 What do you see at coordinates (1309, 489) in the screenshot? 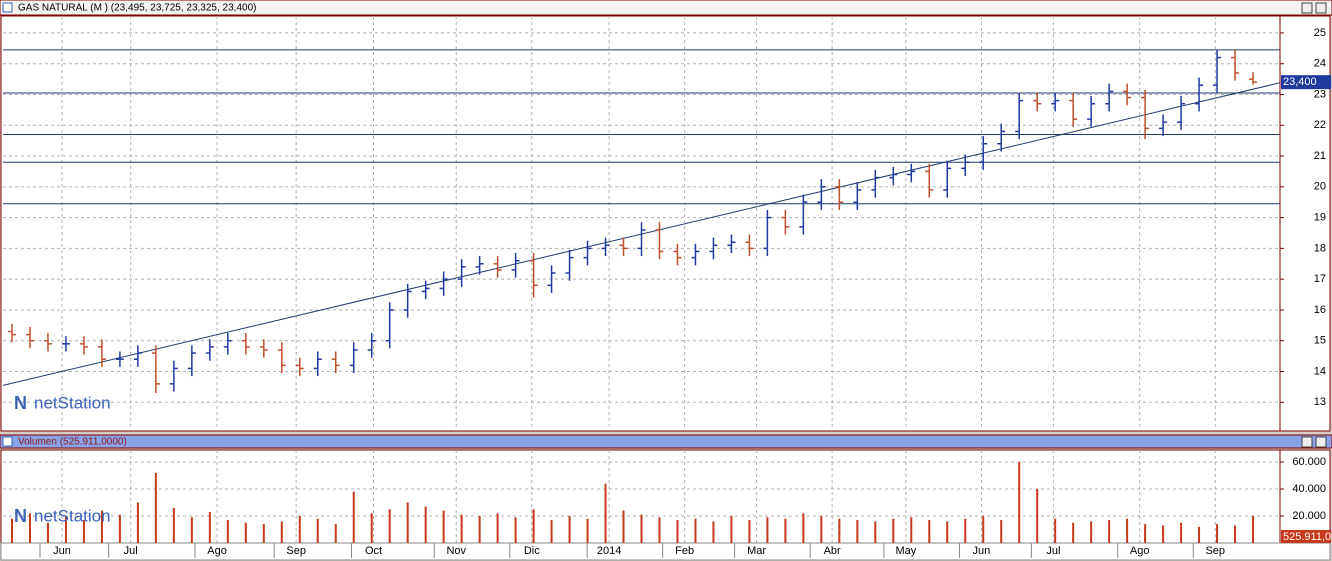
I see `y-tick-label: 40.000` at bounding box center [1309, 489].